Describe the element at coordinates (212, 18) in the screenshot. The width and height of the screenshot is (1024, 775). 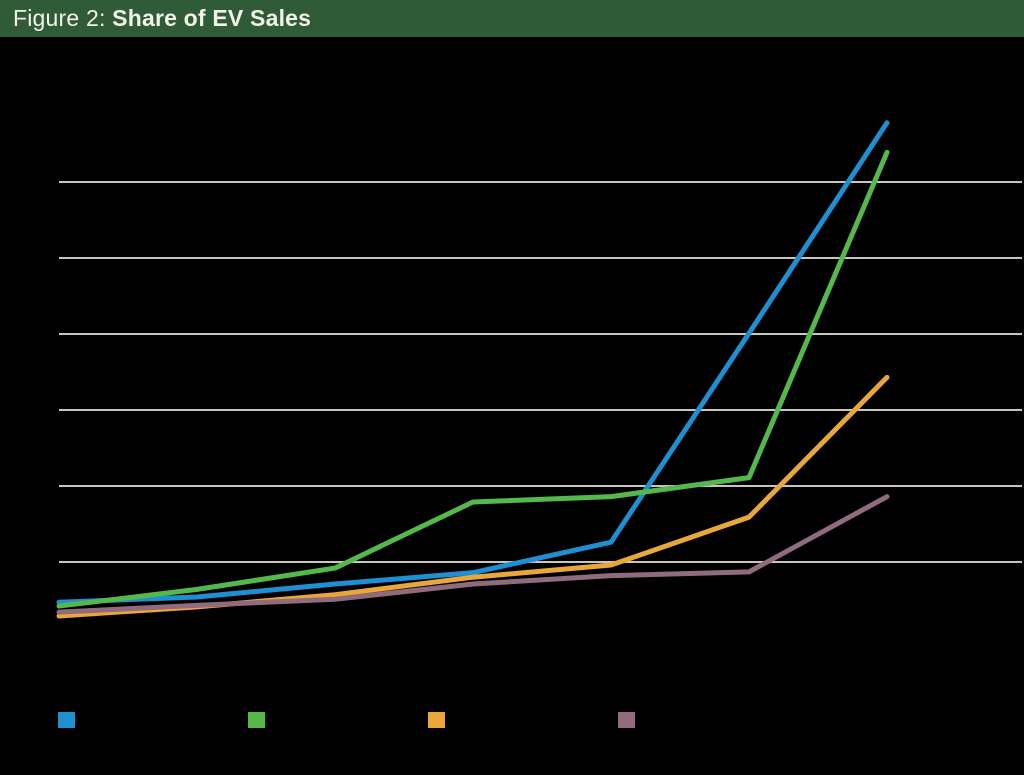
I see `figure-title-text: Share of EV Sales` at that location.